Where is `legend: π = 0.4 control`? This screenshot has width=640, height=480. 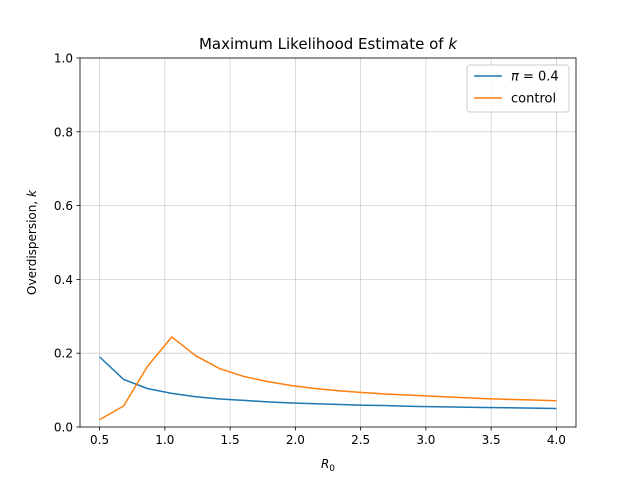
legend: π = 0.4 control is located at coordinates (518, 88).